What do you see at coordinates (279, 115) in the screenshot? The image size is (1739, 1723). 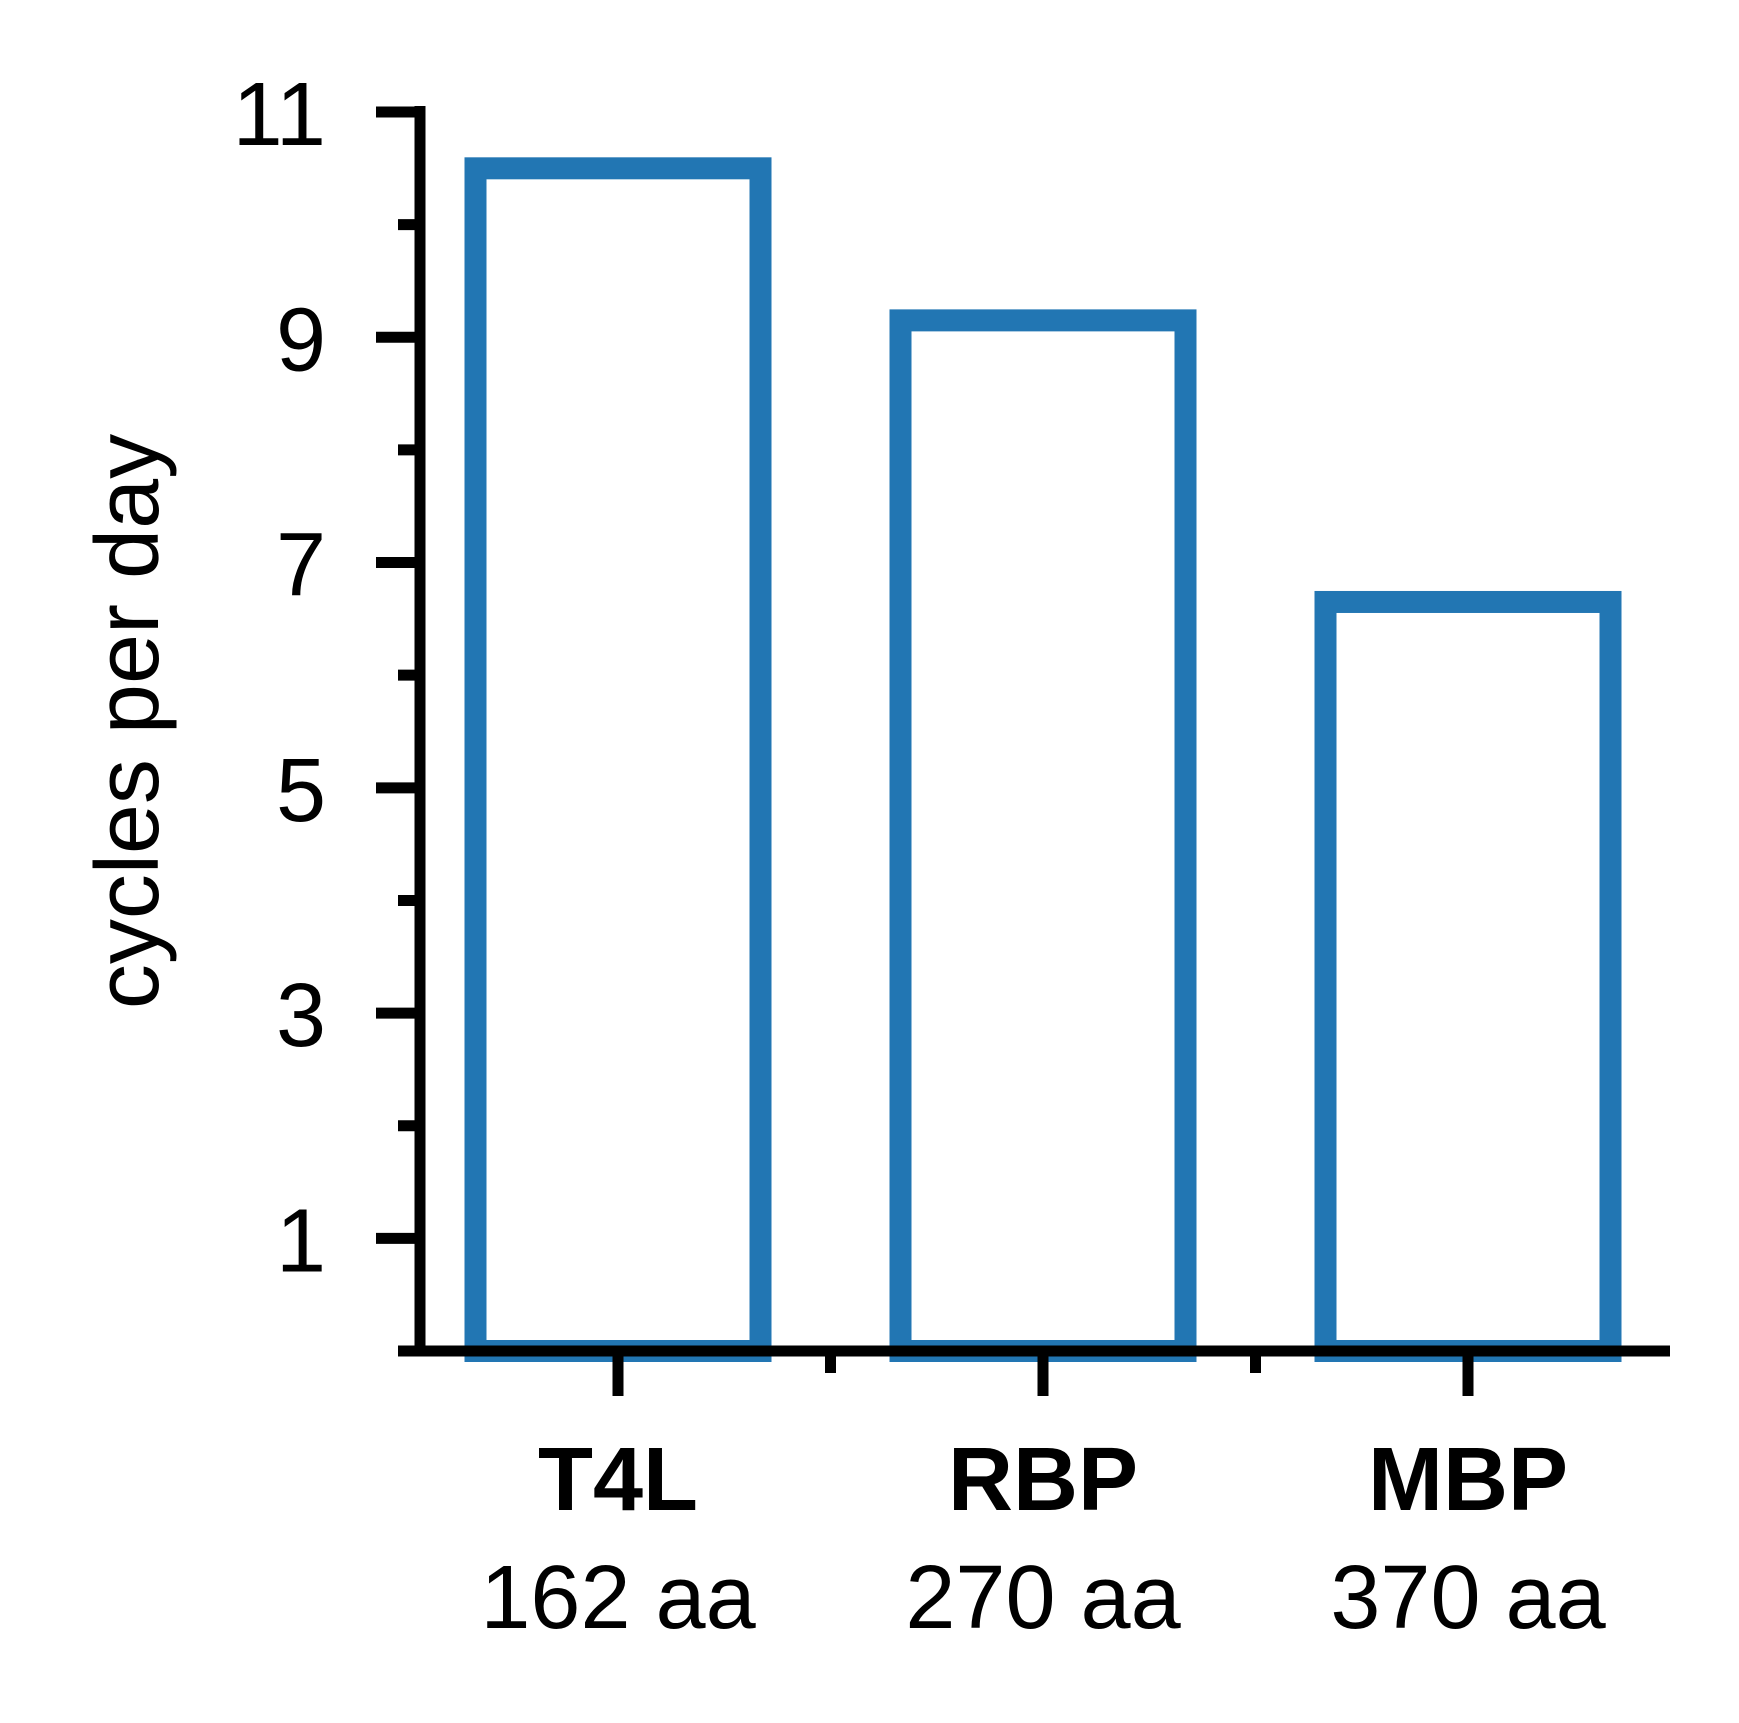 I see `y-tick-label: 11` at bounding box center [279, 115].